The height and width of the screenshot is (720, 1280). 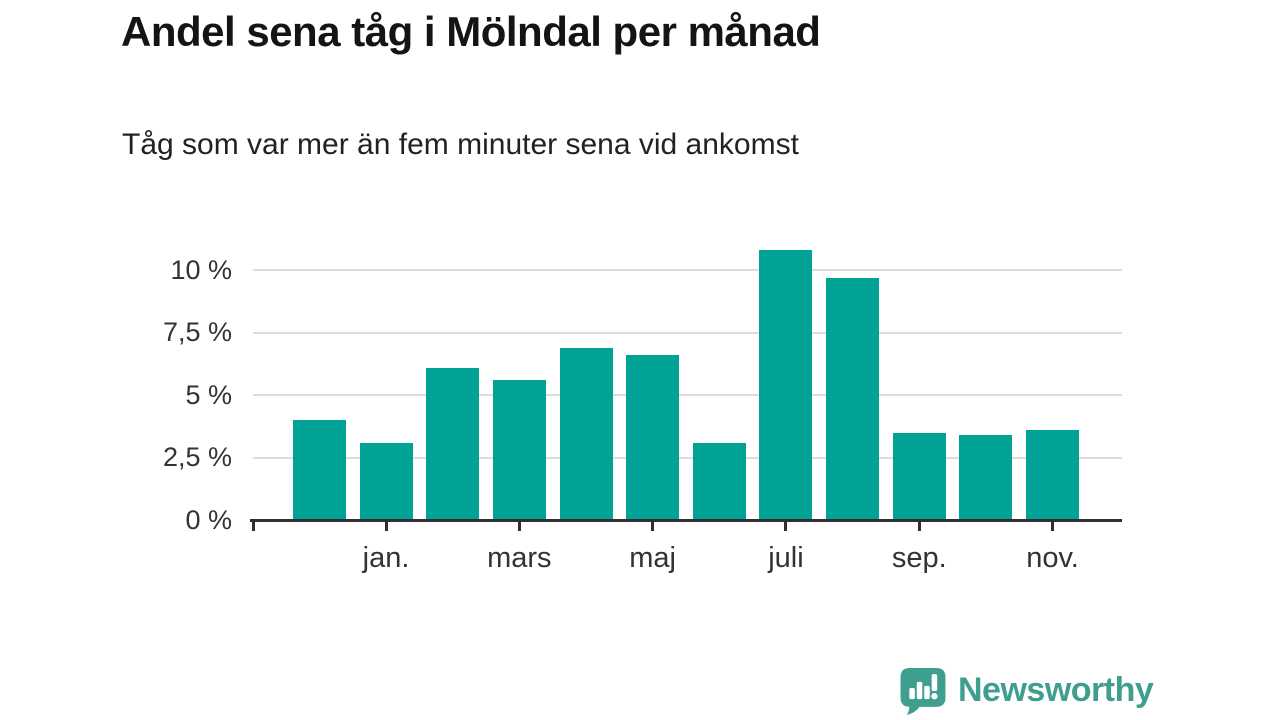 I want to click on bar-dec., so click(x=319, y=470).